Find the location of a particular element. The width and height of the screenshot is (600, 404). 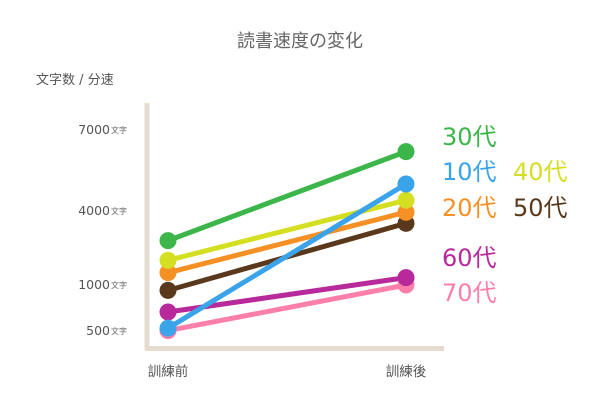

series-line-20s is located at coordinates (287, 242).